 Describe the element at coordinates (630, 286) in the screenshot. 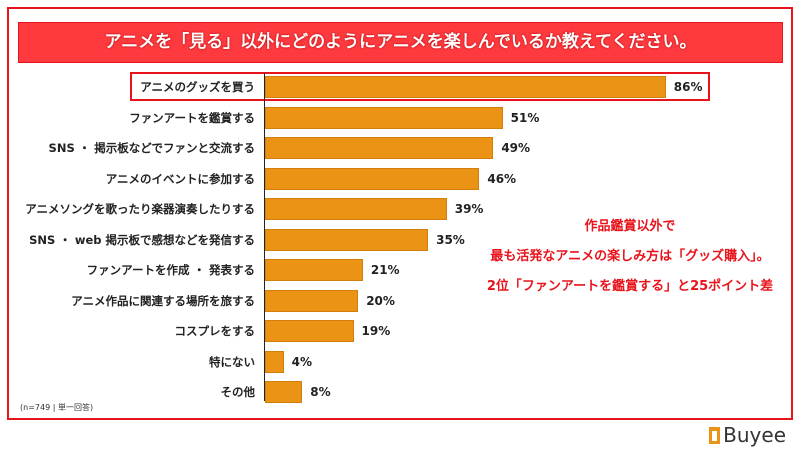

I see `annotation-line: 2位「ファンアートを鑑賞する」と25ポイント差` at that location.